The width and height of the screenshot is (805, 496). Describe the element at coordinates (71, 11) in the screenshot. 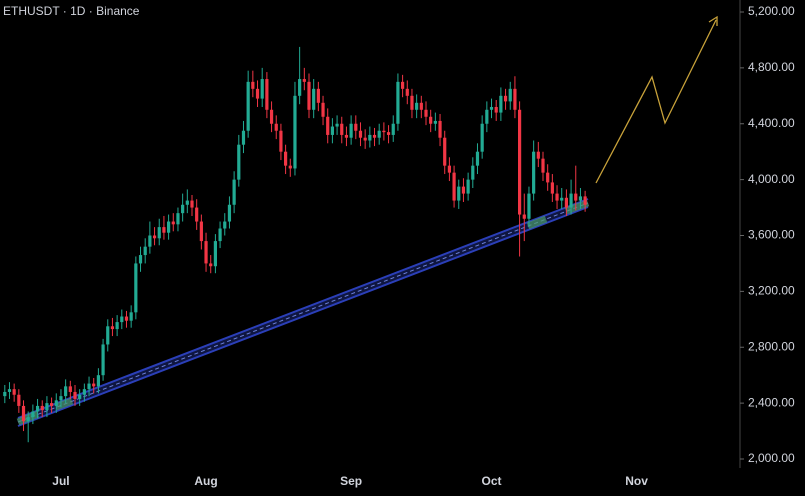

I see `chart-title: ETHUSDT · 1D · Binance` at that location.